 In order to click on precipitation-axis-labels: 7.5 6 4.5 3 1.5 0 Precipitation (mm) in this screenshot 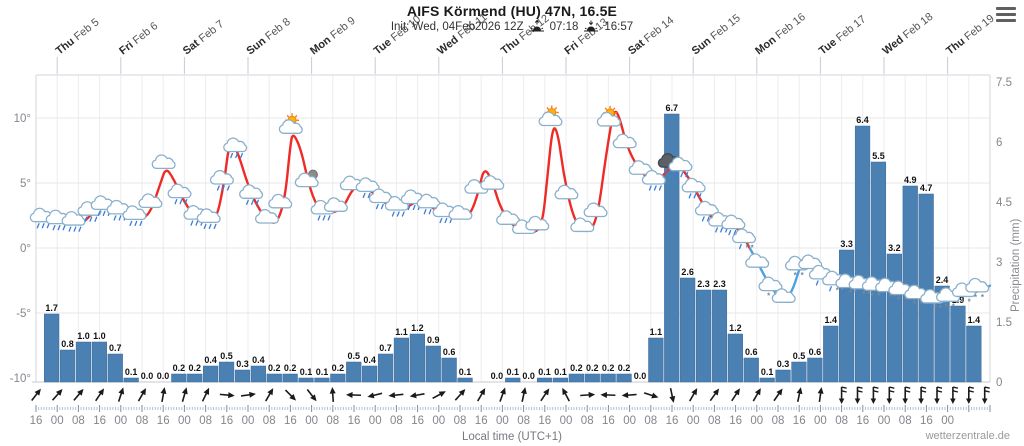, I will do `click(1009, 233)`.